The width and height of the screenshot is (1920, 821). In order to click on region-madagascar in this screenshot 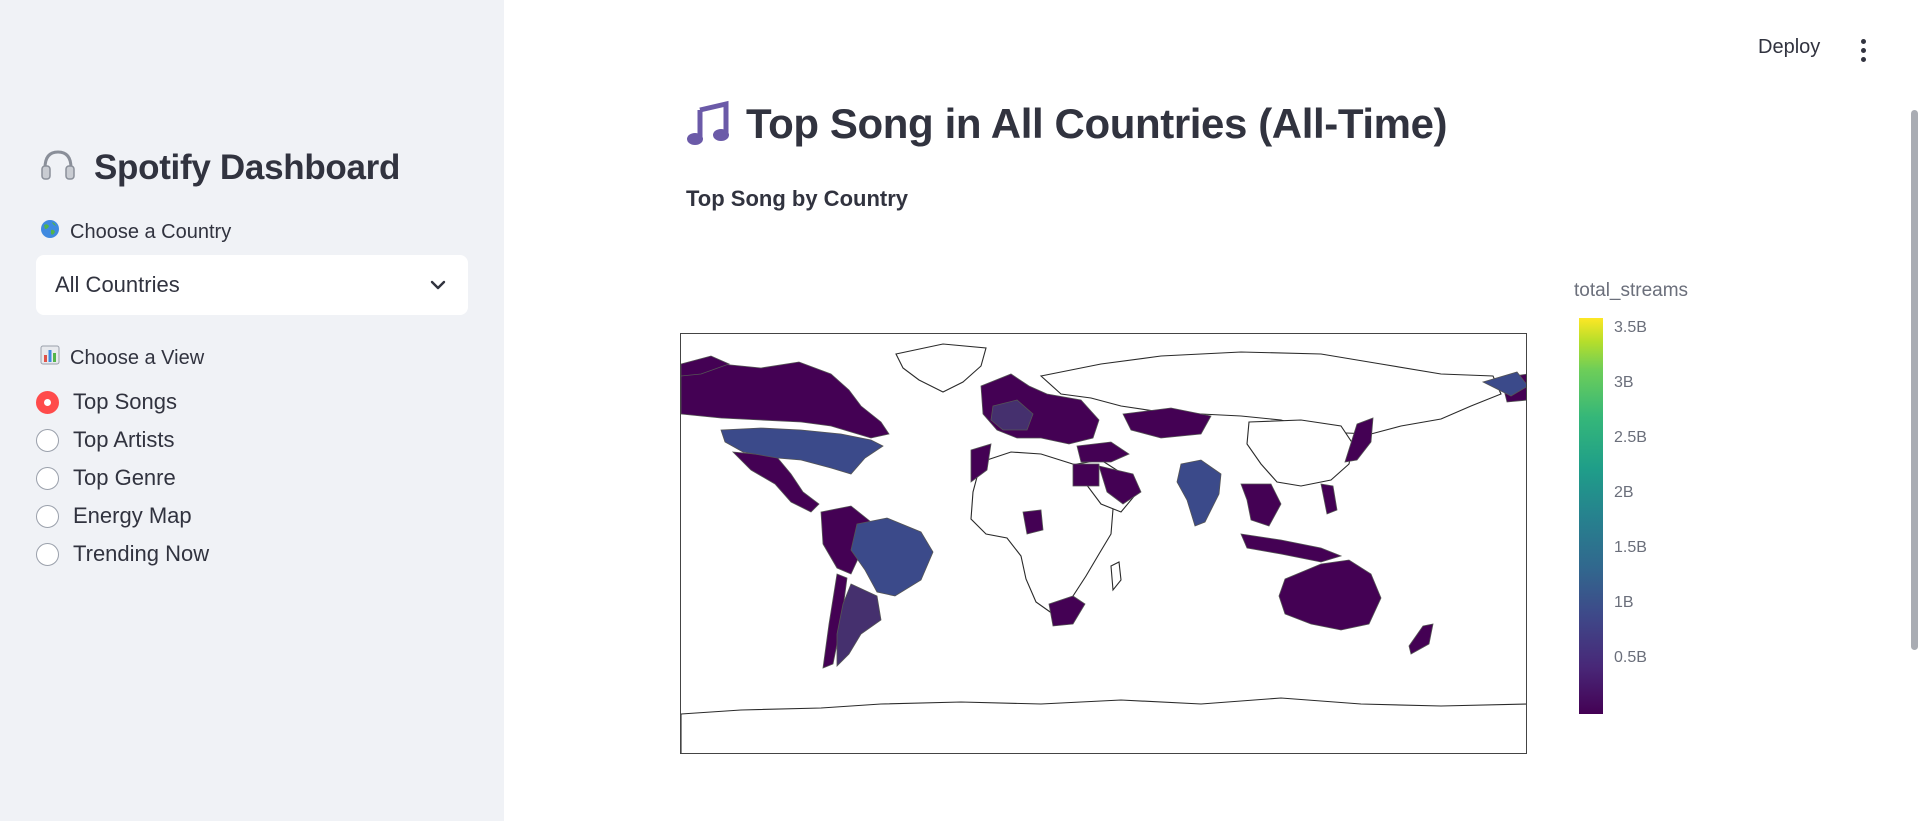, I will do `click(1116, 576)`.